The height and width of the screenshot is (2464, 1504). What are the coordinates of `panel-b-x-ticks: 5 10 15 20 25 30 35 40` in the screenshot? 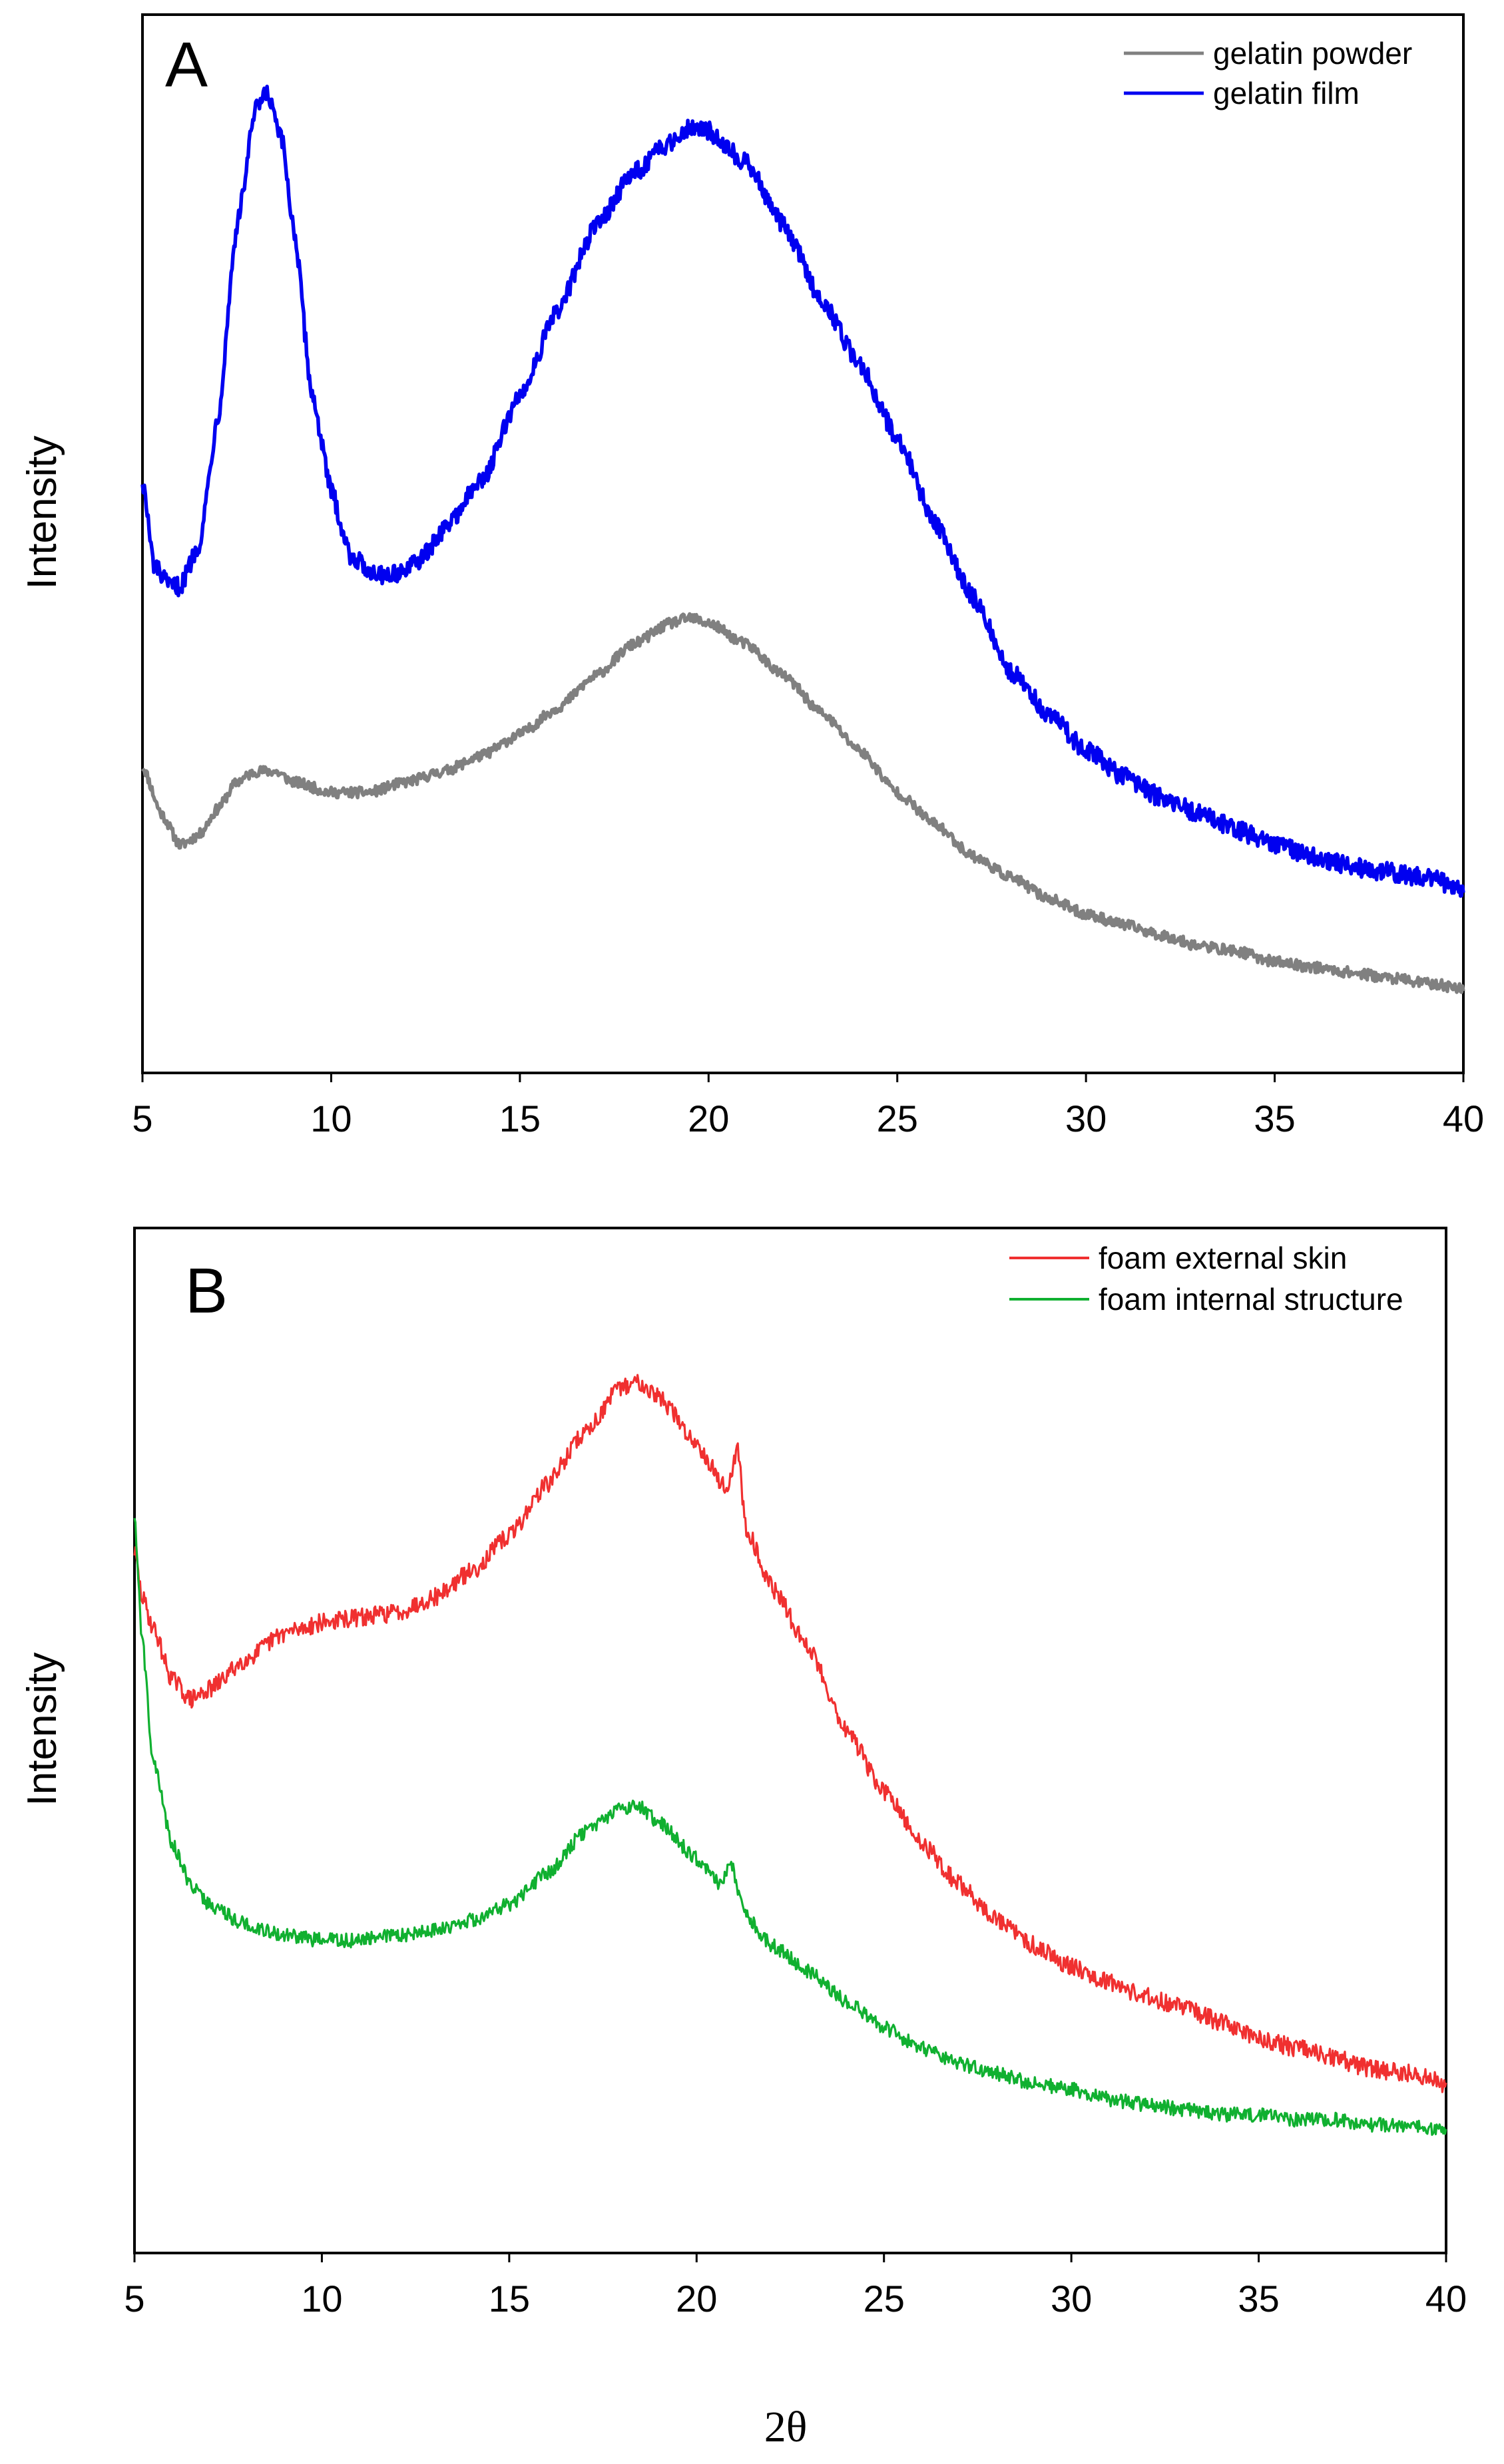 It's located at (796, 2286).